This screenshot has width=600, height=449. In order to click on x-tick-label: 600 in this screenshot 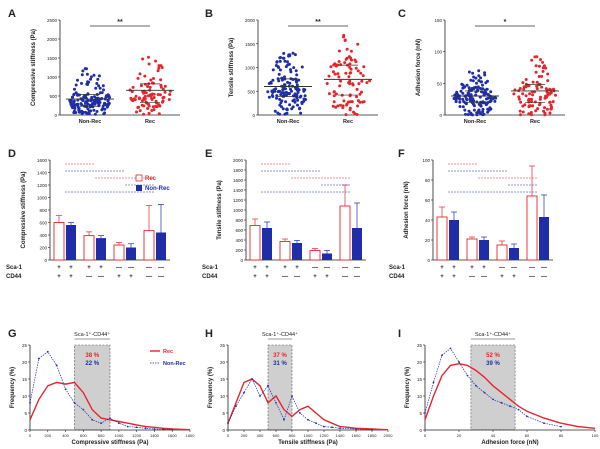, I will do `click(276, 435)`.